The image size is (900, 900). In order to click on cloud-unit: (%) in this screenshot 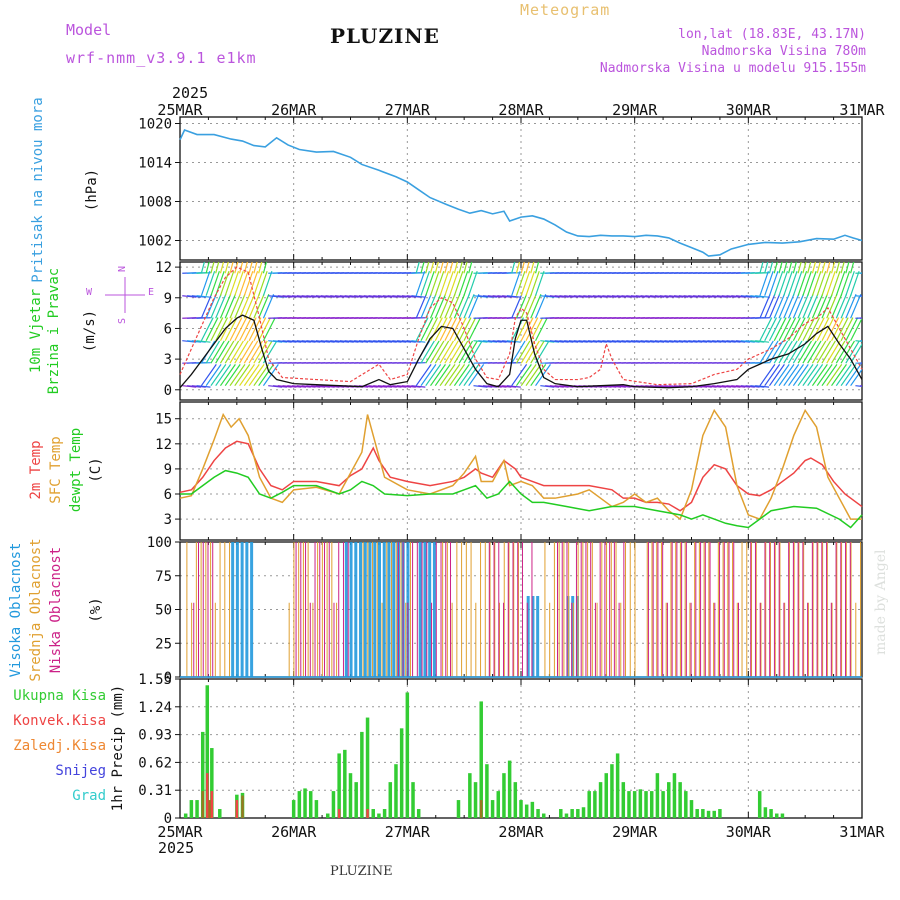, I will do `click(96, 609)`.